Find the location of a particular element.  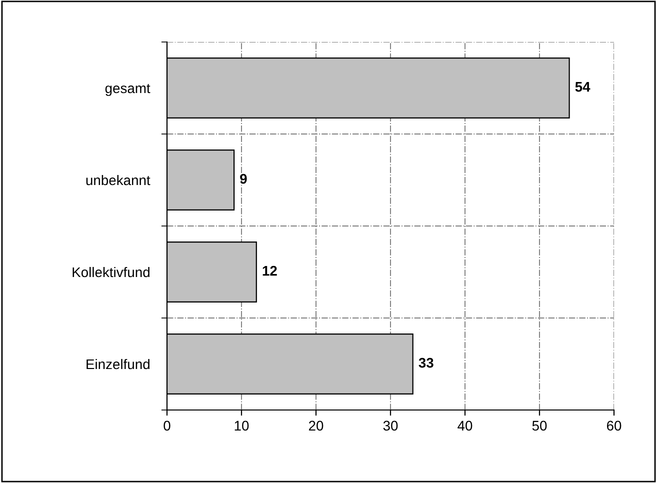

x-tick-label: 60 is located at coordinates (614, 425).